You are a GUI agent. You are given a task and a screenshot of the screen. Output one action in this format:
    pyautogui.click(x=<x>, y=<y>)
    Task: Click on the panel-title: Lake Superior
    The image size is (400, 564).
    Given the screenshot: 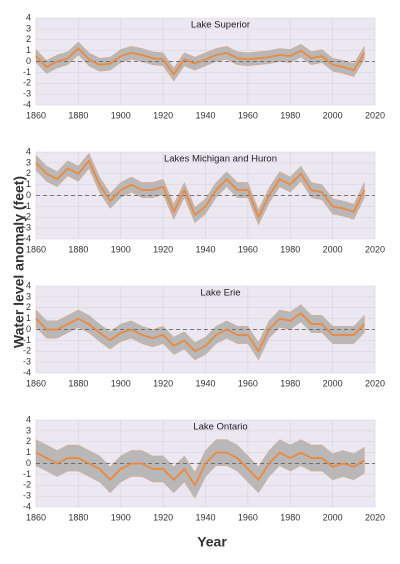 What is the action you would take?
    pyautogui.click(x=220, y=25)
    